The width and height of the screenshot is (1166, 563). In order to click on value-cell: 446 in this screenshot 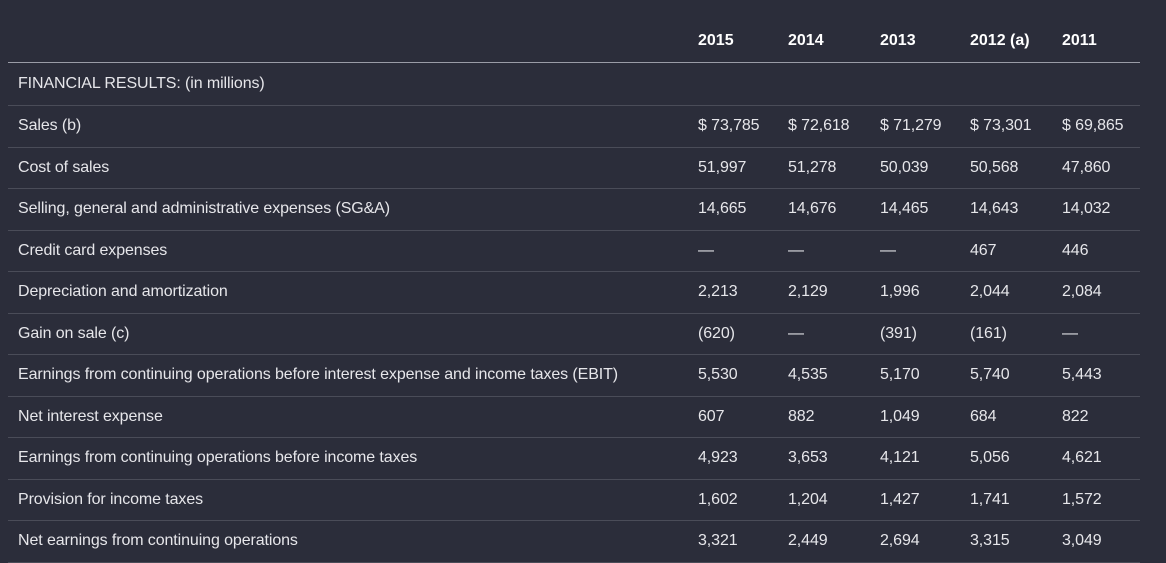, I will do `click(1096, 251)`.